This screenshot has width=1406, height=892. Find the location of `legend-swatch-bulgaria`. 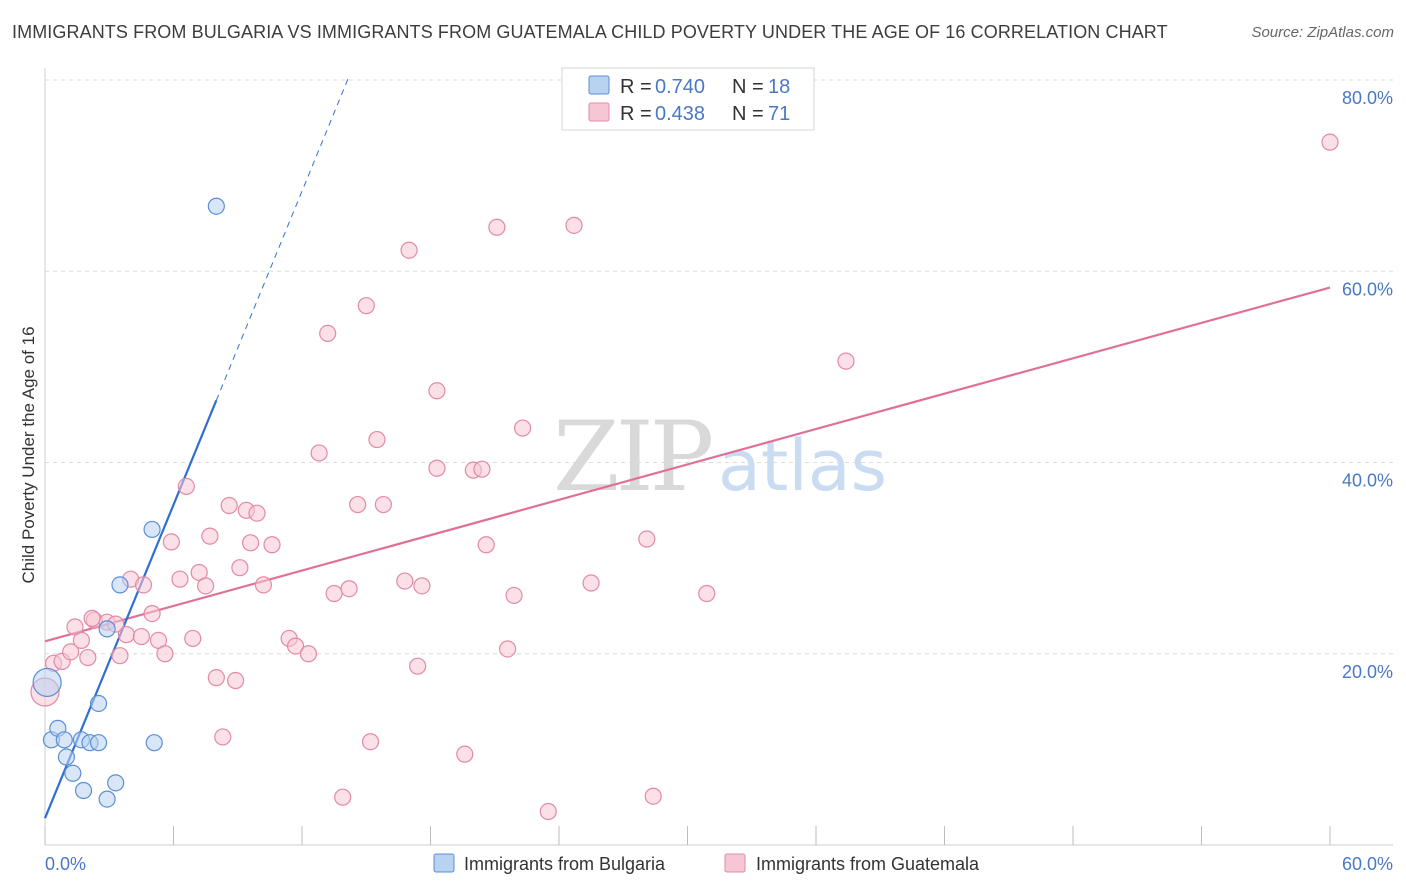

legend-swatch-bulgaria is located at coordinates (599, 85).